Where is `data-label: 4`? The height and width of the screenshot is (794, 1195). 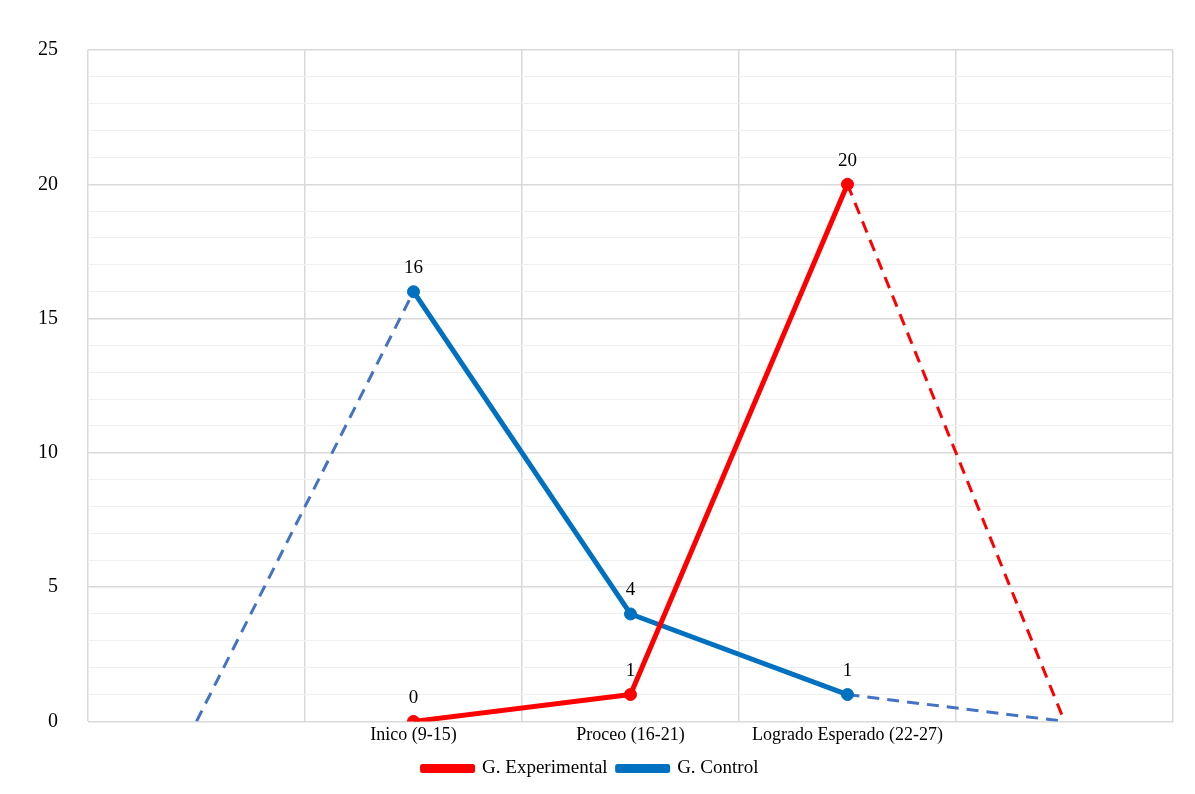
data-label: 4 is located at coordinates (630, 589).